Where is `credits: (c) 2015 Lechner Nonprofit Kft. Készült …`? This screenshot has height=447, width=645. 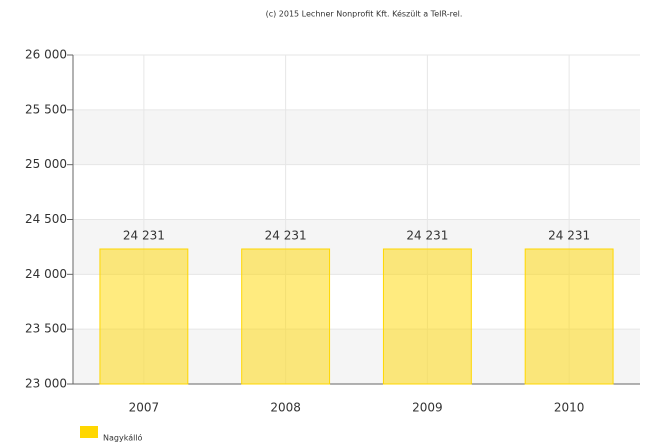 credits: (c) 2015 Lechner Nonprofit Kft. Készült … is located at coordinates (364, 14).